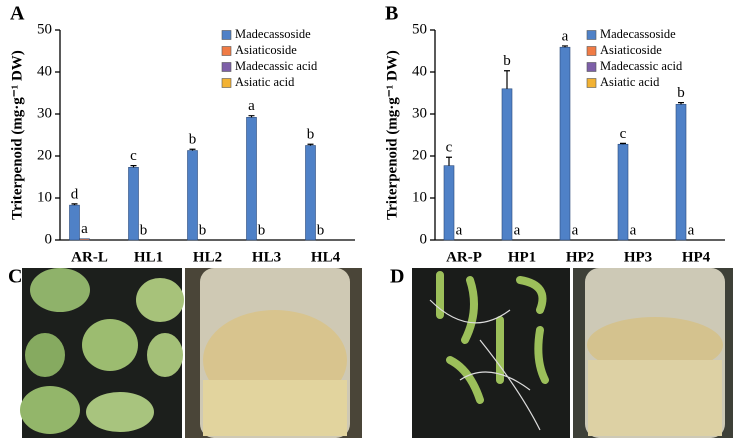 The width and height of the screenshot is (734, 441). Describe the element at coordinates (696, 257) in the screenshot. I see `x-tick-label: HP4` at that location.